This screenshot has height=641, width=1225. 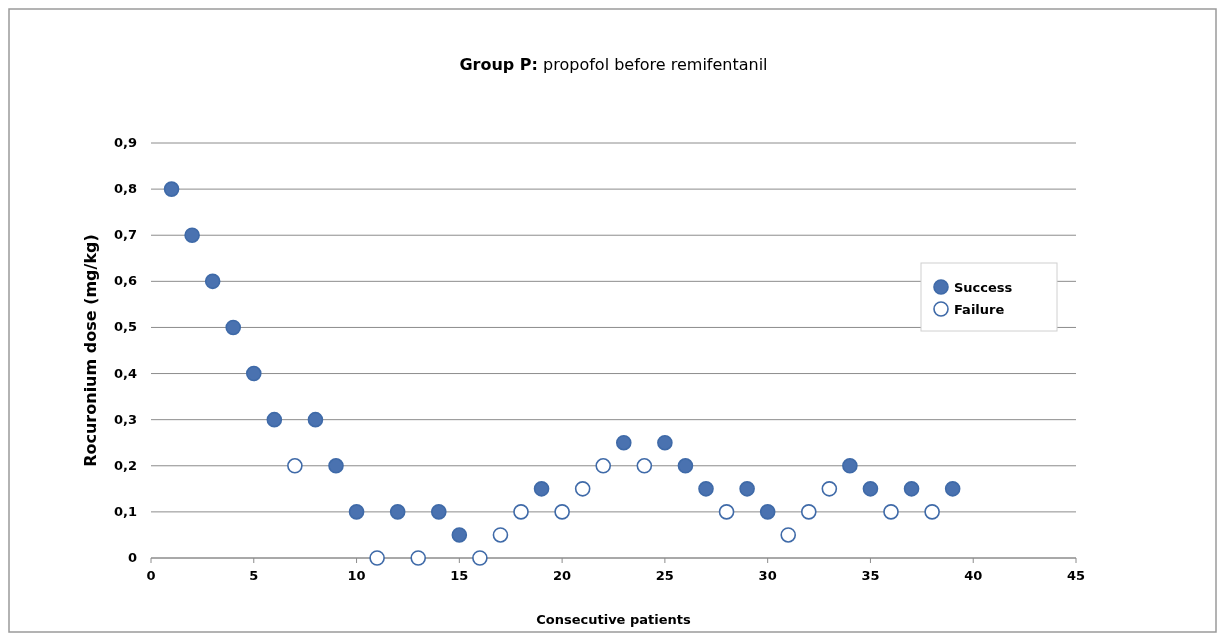 I want to click on y-tick-label: 0, so click(x=132, y=557).